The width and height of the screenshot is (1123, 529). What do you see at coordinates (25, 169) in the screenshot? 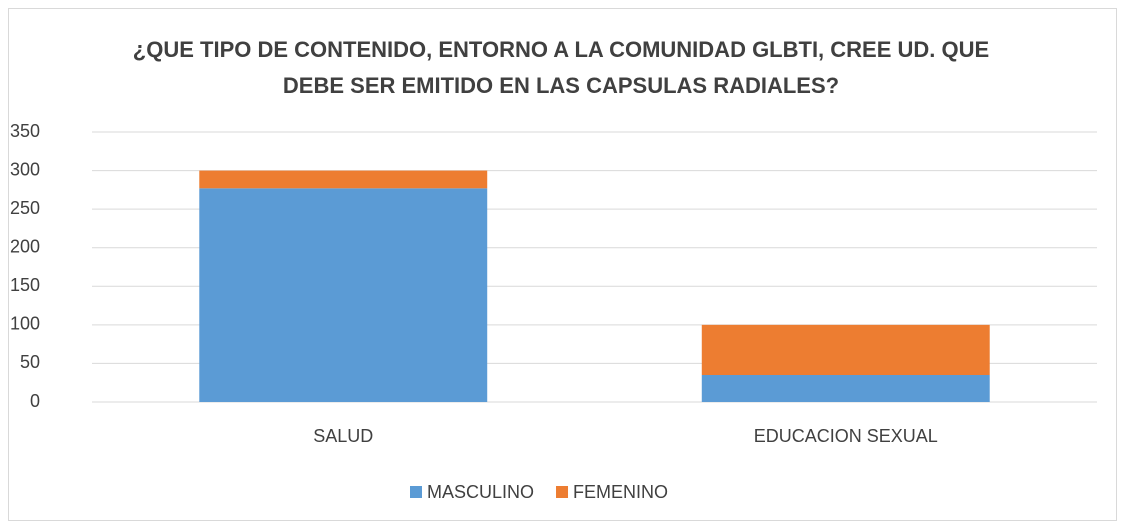
I see `y-tick-label: 300` at bounding box center [25, 169].